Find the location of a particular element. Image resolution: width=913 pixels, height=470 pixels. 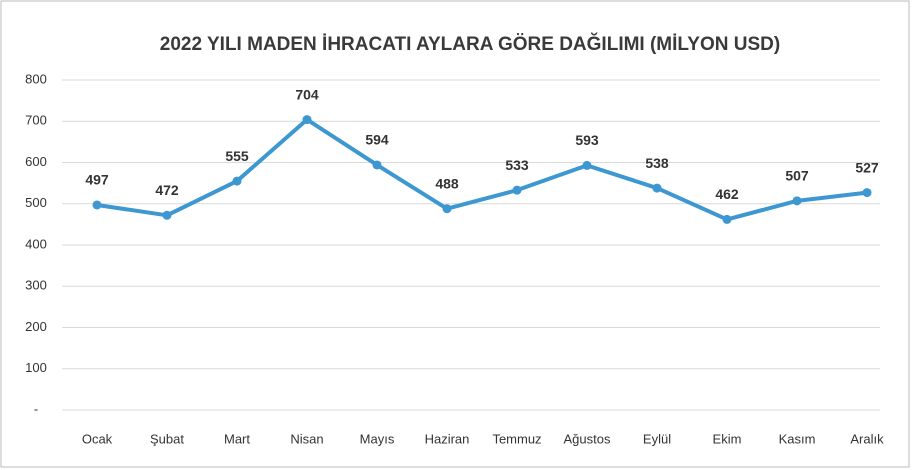

data-label: 462 is located at coordinates (727, 194).